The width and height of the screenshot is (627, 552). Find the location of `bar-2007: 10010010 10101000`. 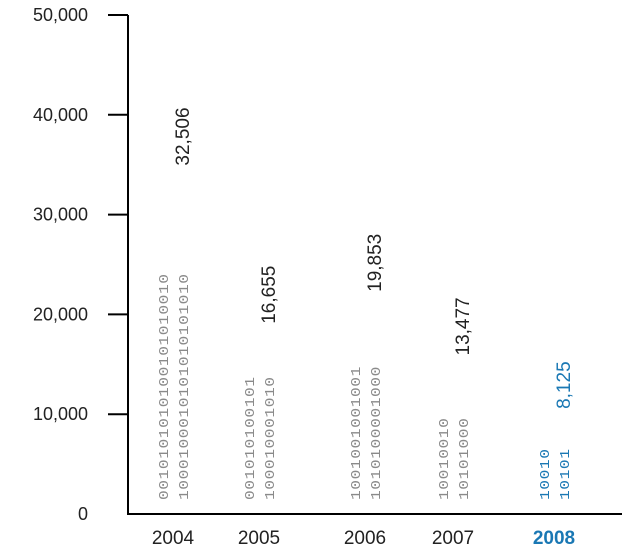

bar-2007: 10010010 10101000 is located at coordinates (455, 459).